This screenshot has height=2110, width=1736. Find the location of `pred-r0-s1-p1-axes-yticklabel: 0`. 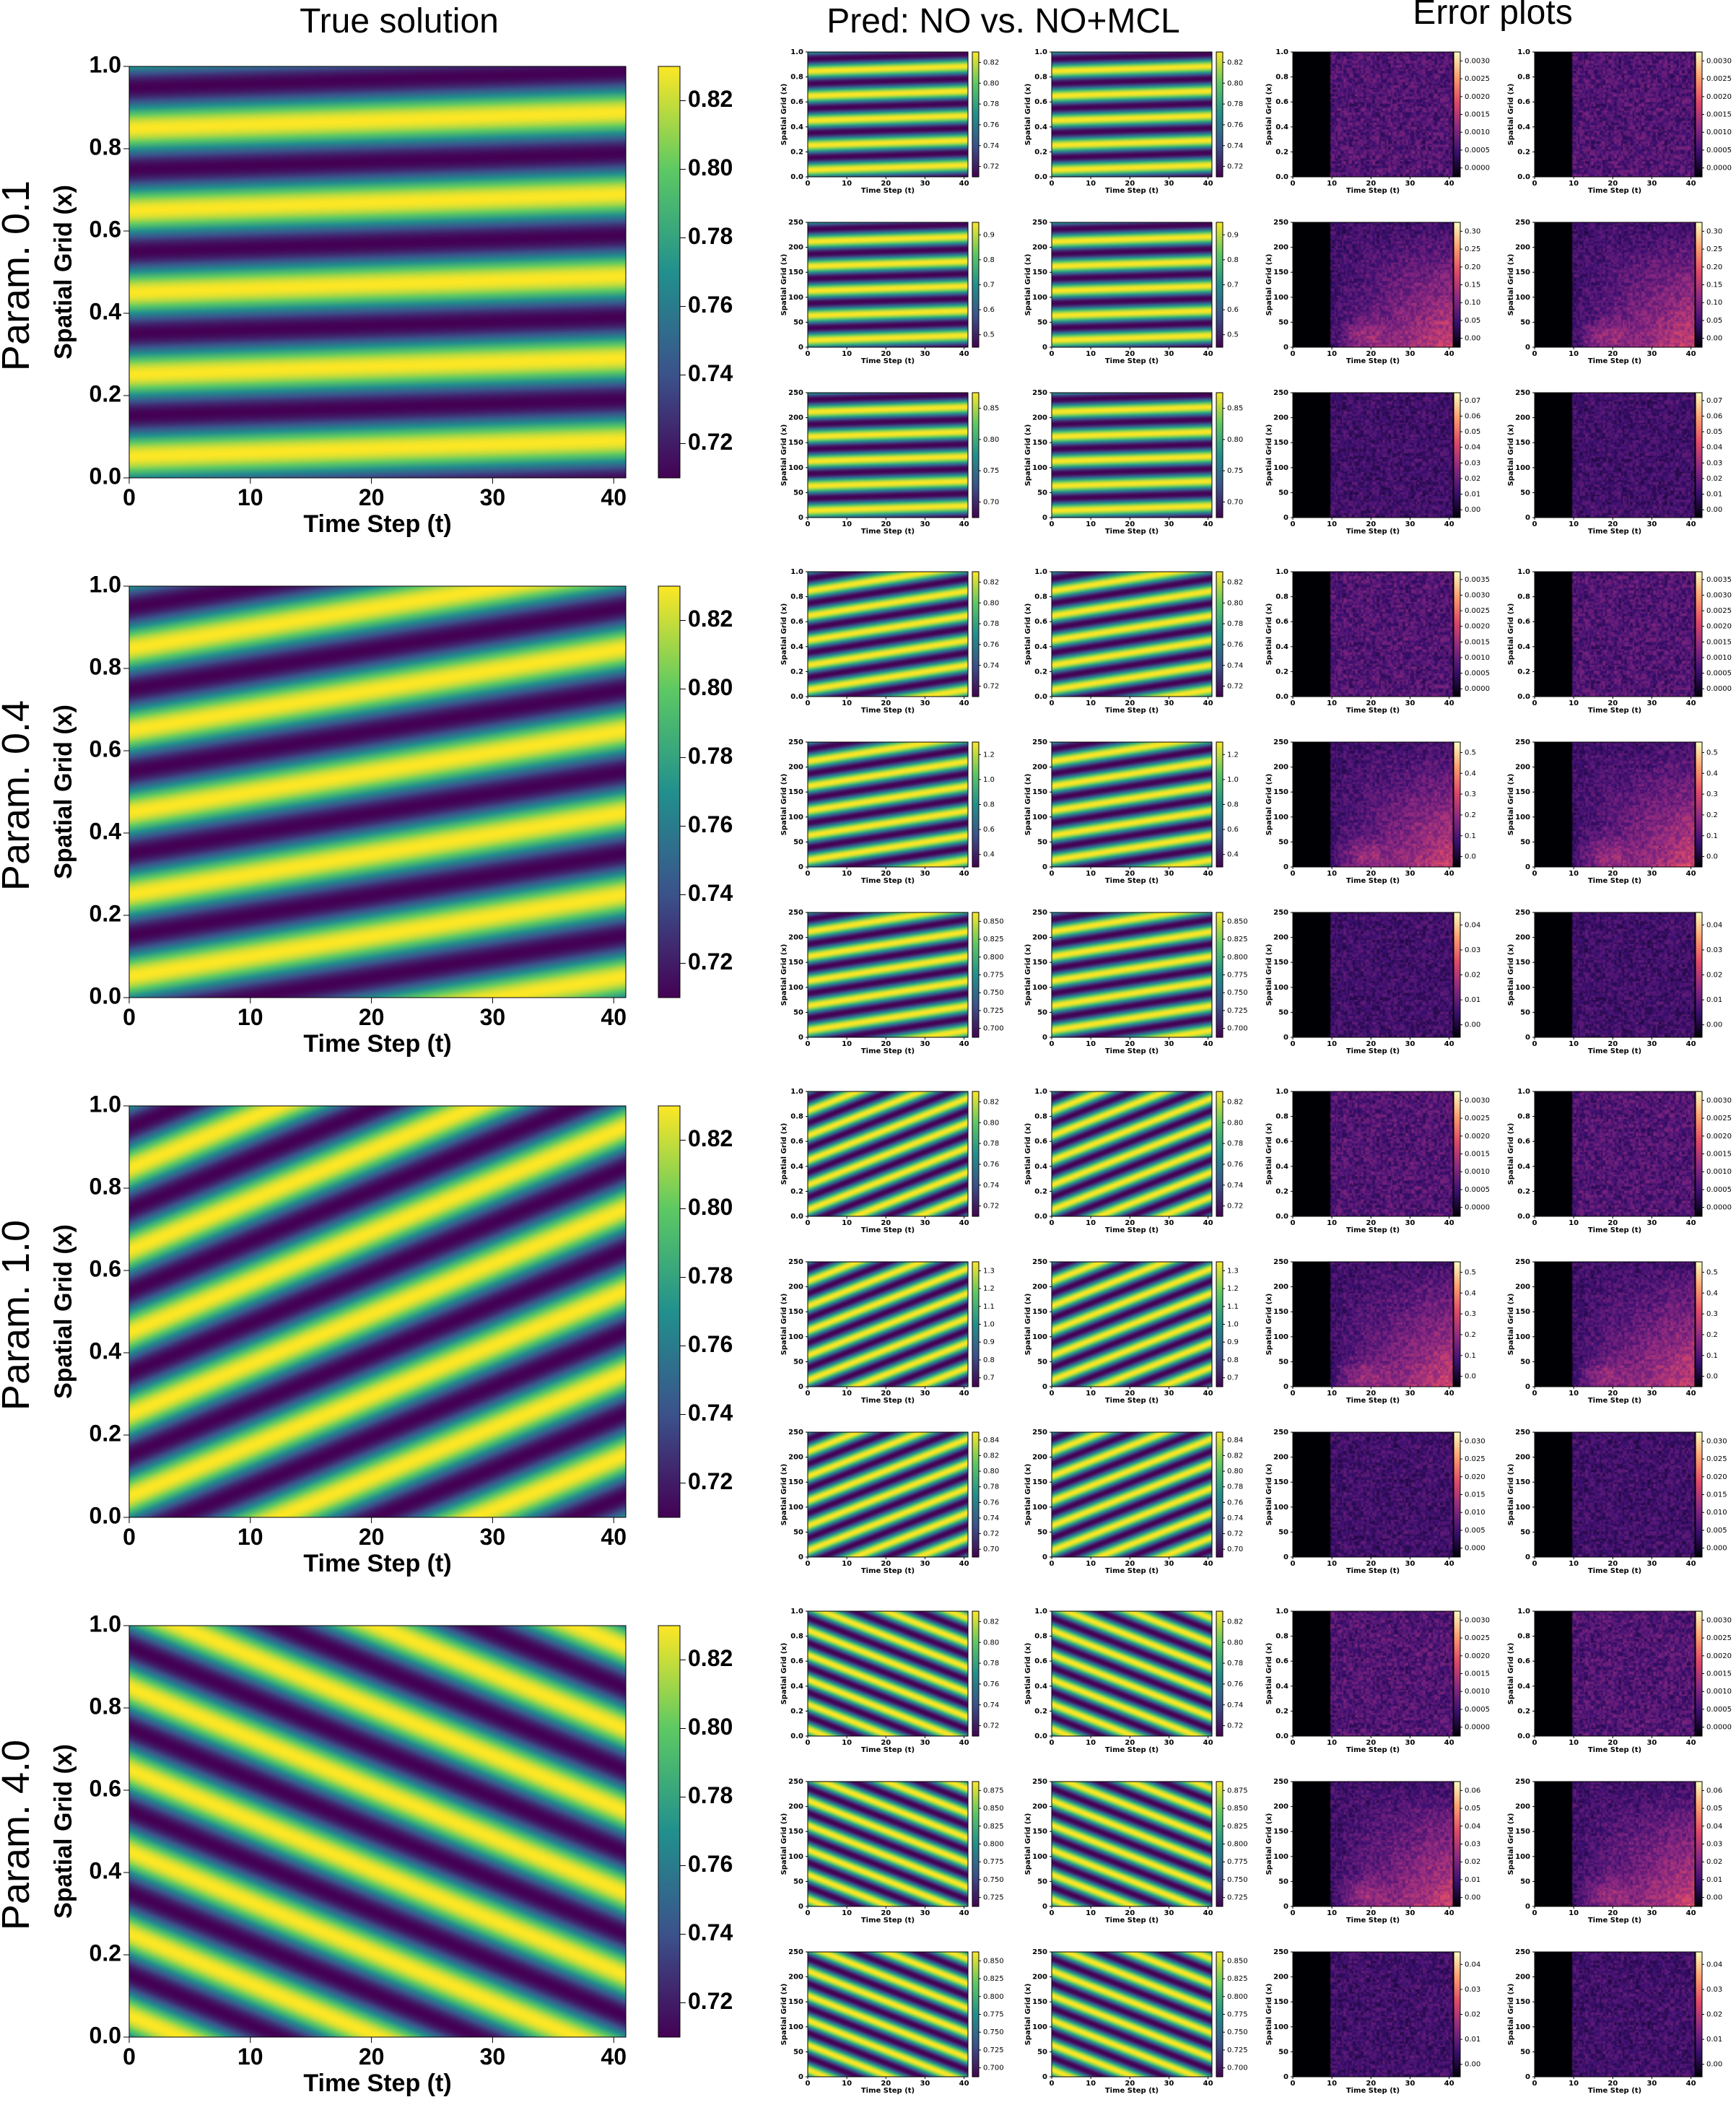

pred-r0-s1-p1-axes-yticklabel: 0 is located at coordinates (1044, 348).